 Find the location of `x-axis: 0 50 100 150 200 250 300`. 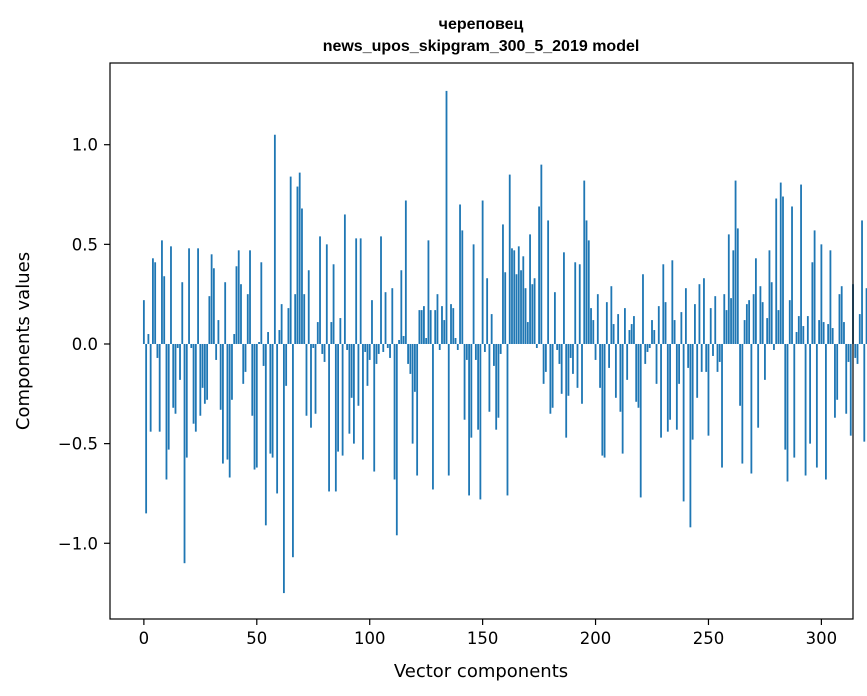

x-axis: 0 50 100 150 200 250 300 is located at coordinates (488, 633).